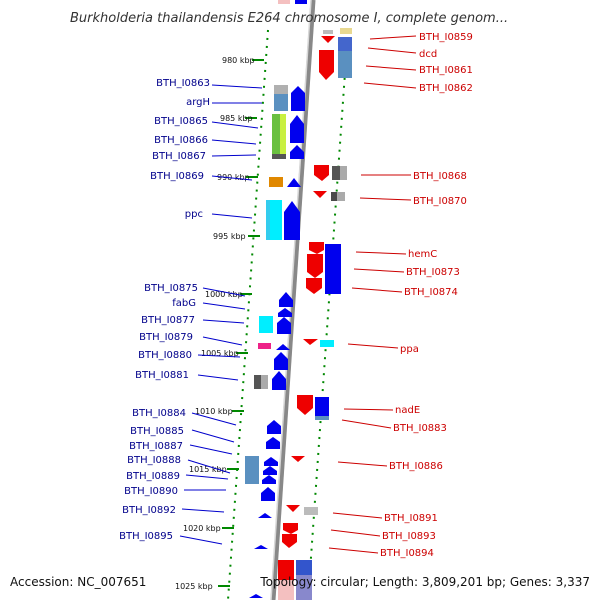 Image resolution: width=600 pixels, height=600 pixels. I want to click on gene-label: BTH_I0862, so click(446, 88).